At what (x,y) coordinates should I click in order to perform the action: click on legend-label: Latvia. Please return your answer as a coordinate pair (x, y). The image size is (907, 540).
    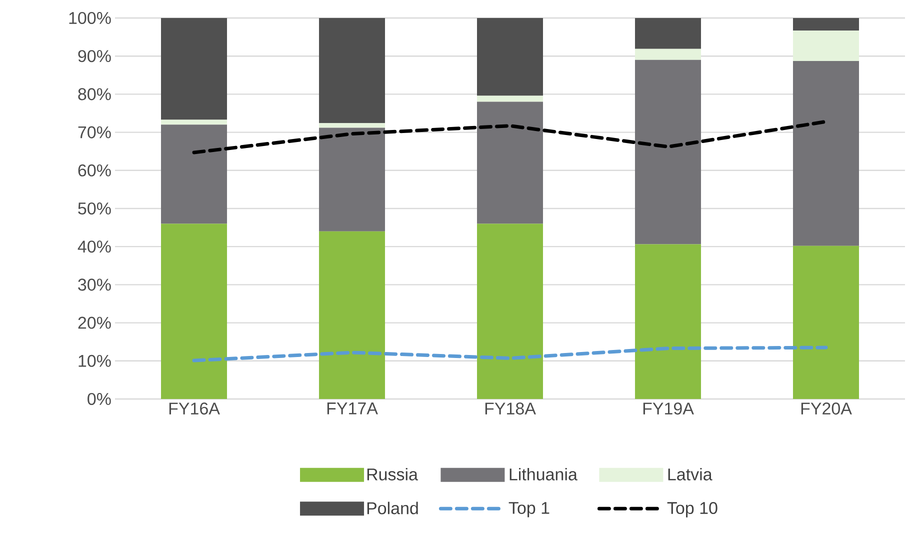
    Looking at the image, I should click on (690, 474).